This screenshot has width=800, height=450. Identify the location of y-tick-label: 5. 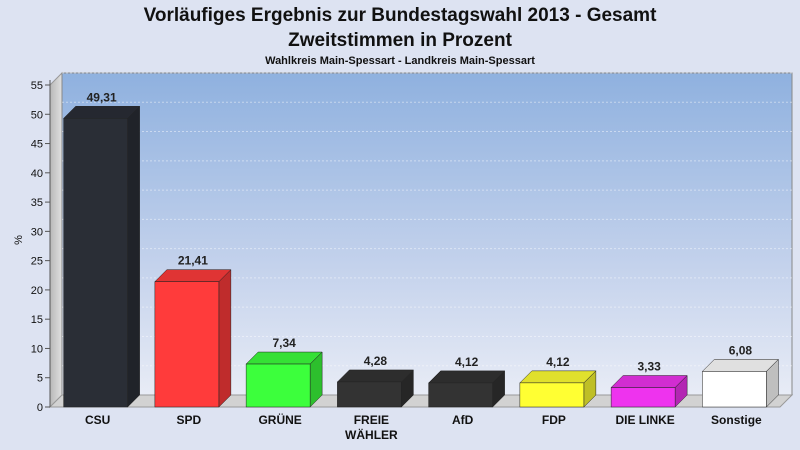
(40, 379).